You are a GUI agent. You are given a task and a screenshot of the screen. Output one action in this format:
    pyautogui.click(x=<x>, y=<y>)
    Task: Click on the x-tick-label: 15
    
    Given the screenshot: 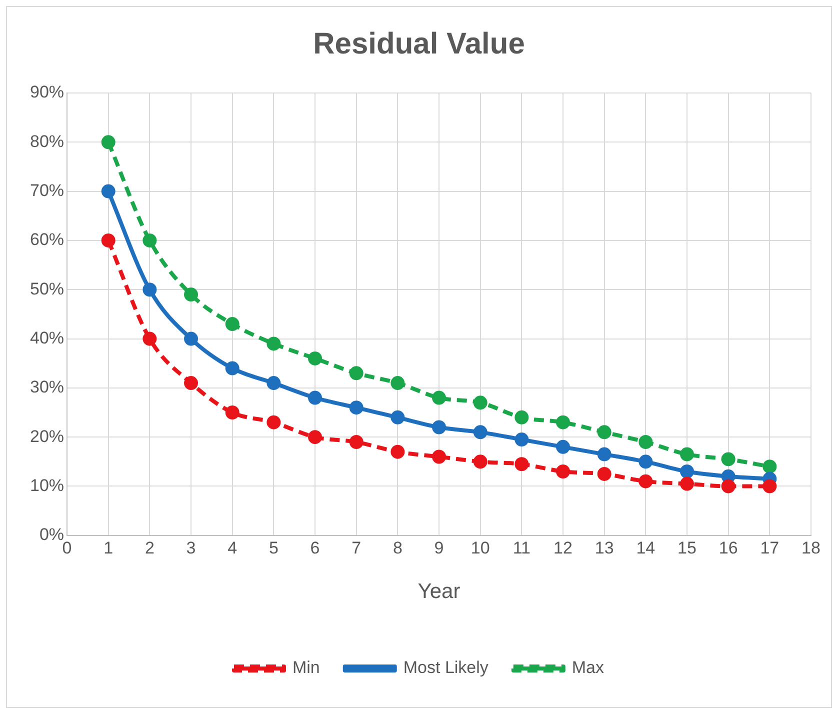 What is the action you would take?
    pyautogui.click(x=687, y=548)
    